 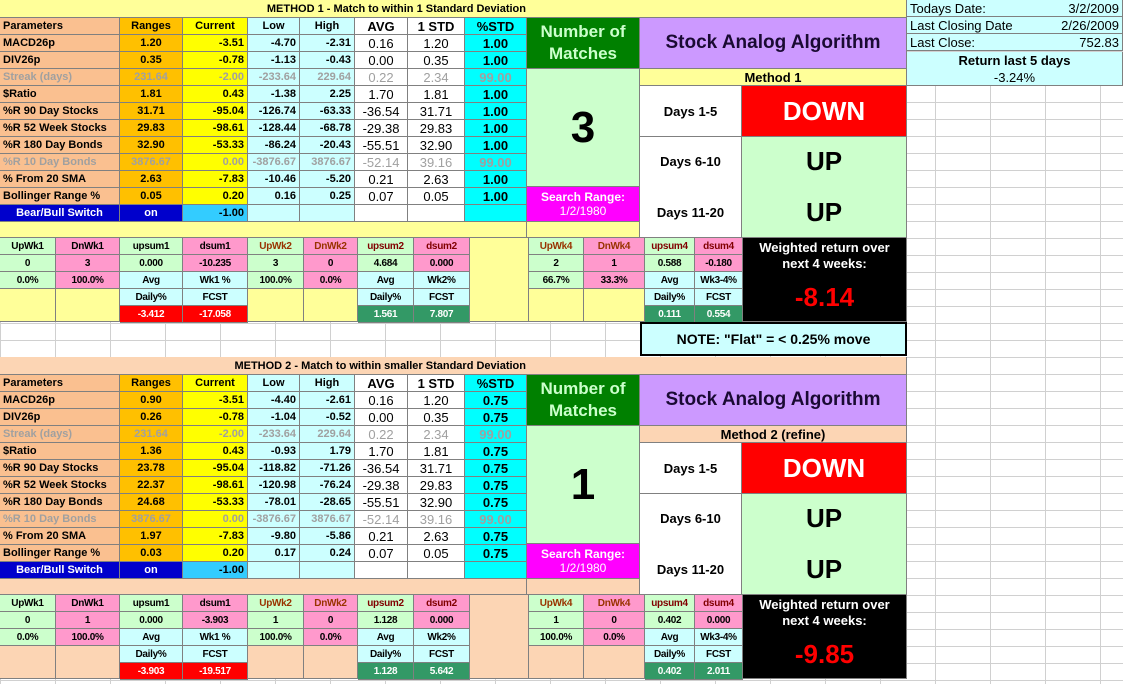 I want to click on param-current: 0.00, so click(x=215, y=162).